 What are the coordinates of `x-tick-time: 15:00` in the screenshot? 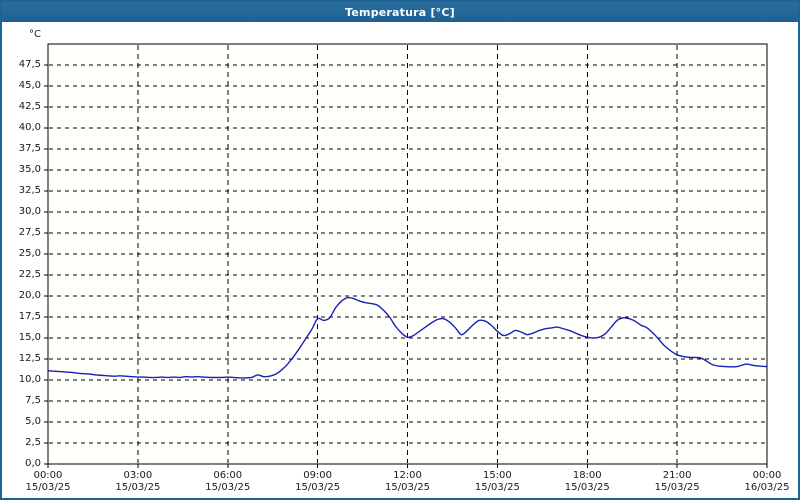 It's located at (497, 475).